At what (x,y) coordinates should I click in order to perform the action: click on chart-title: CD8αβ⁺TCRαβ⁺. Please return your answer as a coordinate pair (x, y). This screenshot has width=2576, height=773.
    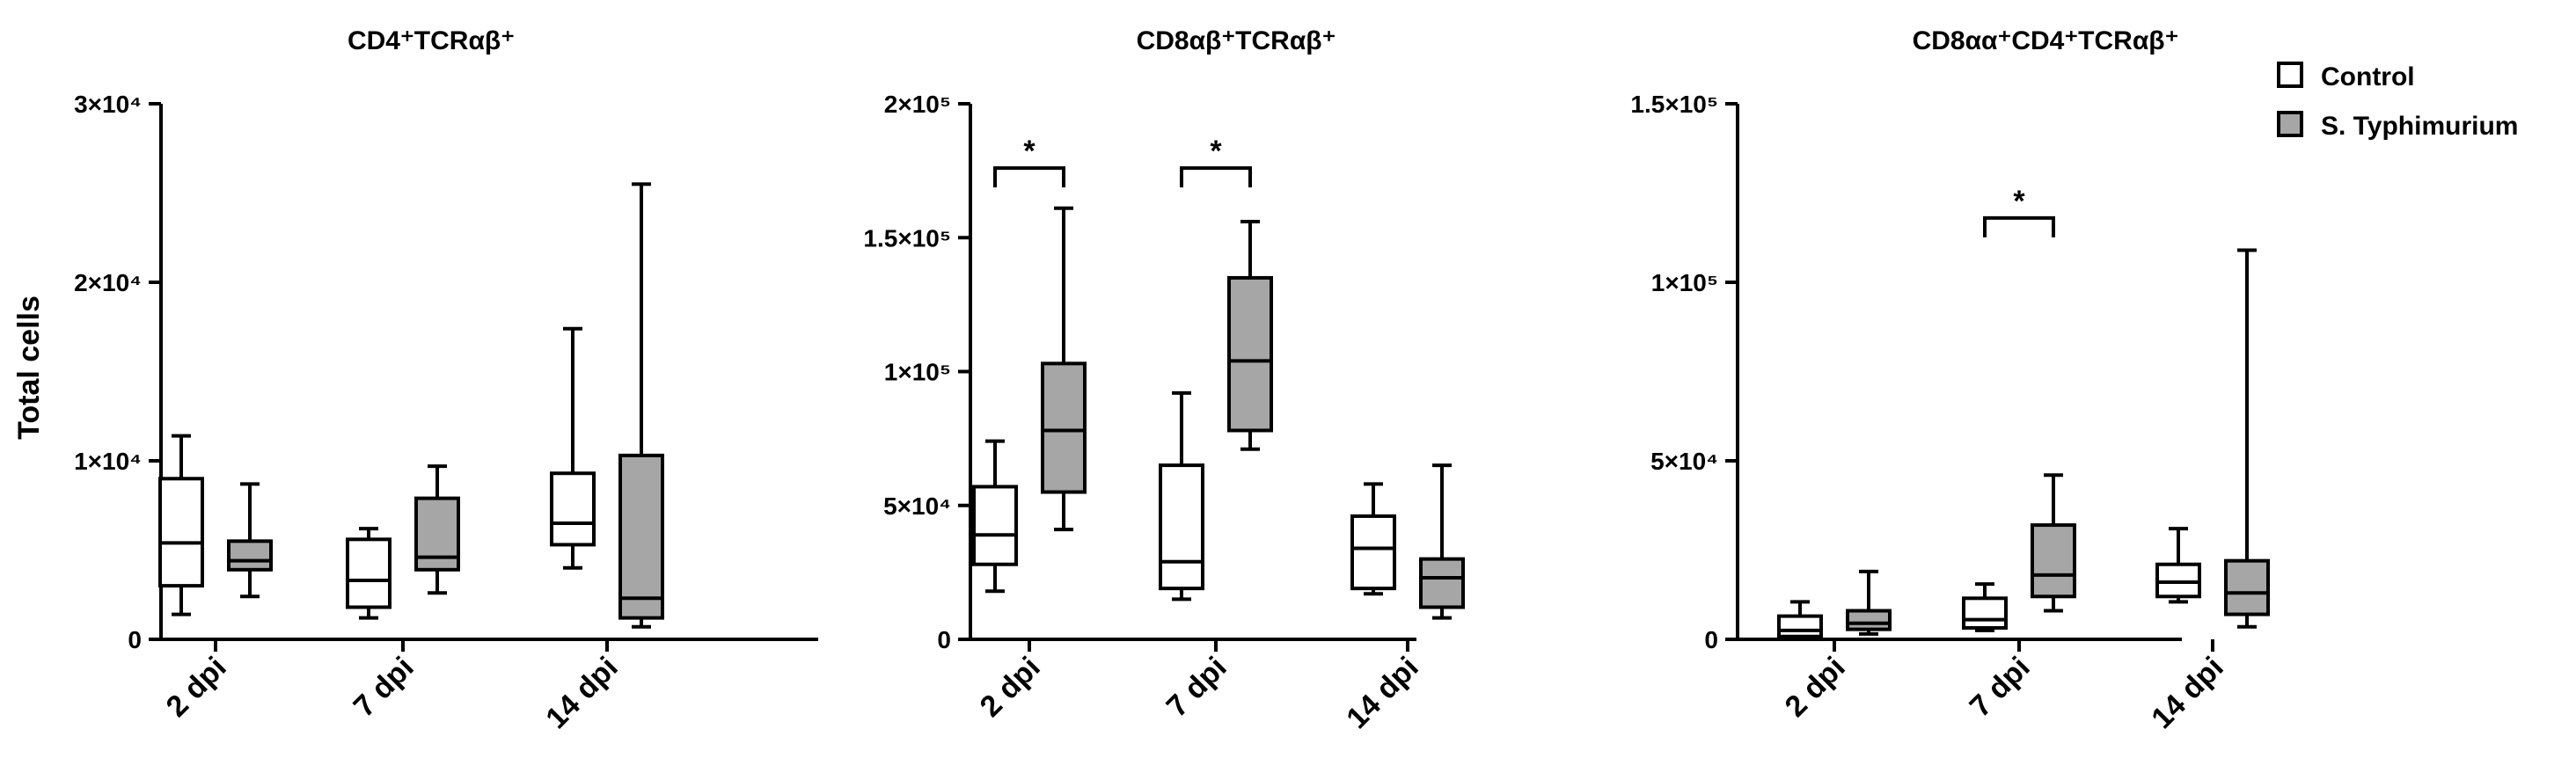
    Looking at the image, I should click on (1236, 40).